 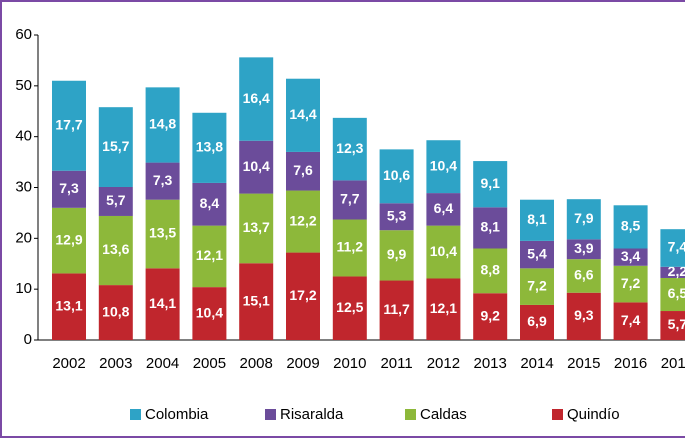 I want to click on data-label: 10,8, so click(x=115, y=311).